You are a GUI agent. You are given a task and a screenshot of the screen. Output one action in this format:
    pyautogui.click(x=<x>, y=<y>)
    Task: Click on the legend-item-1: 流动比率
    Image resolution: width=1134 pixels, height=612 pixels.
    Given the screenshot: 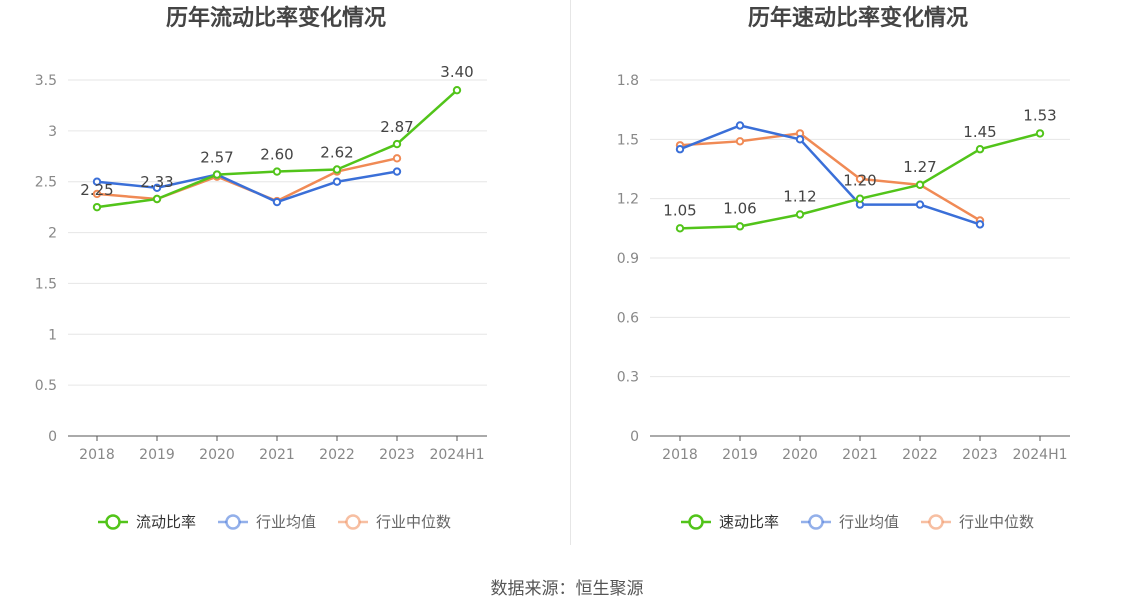 What is the action you would take?
    pyautogui.click(x=147, y=522)
    